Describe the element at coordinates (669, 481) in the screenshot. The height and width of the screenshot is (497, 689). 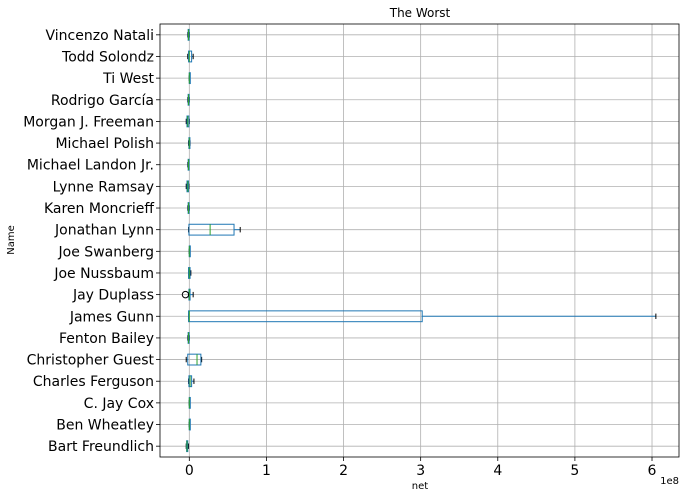
I see `x-axis-offset-label: 1e8` at that location.